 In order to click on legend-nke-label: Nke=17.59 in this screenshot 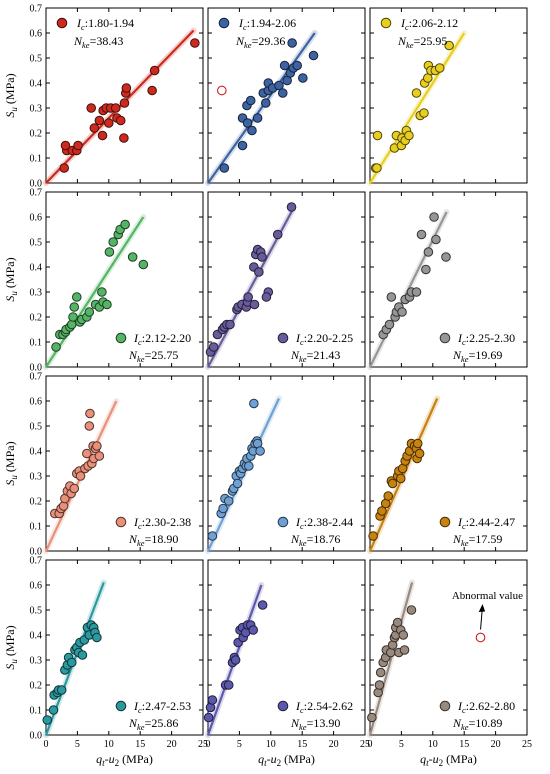, I will do `click(477, 540)`.